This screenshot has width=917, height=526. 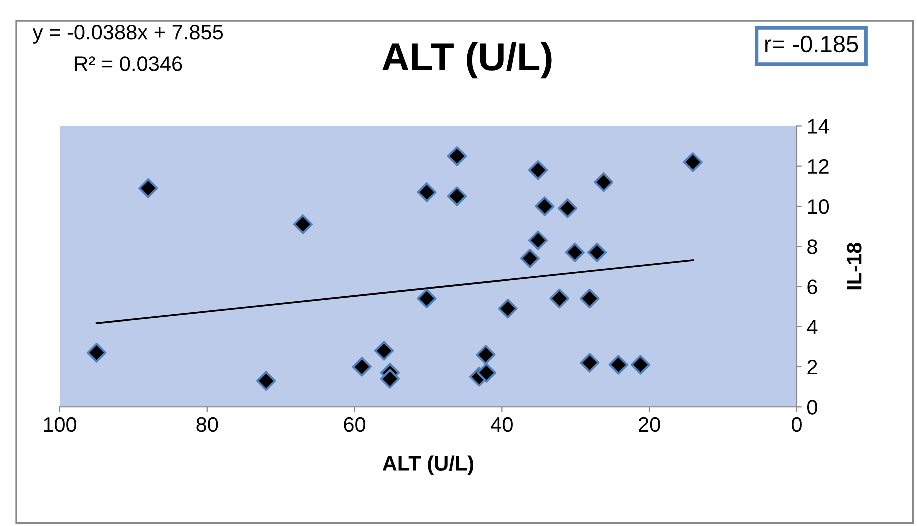 What do you see at coordinates (60, 424) in the screenshot?
I see `x-tick-label: 100` at bounding box center [60, 424].